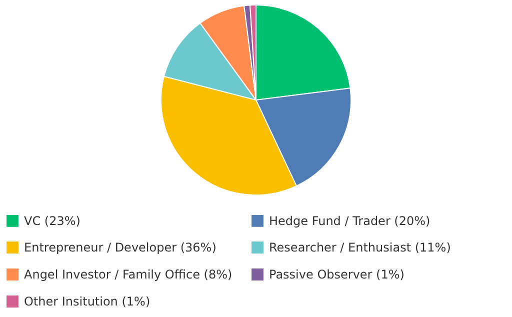 The image size is (512, 317). Describe the element at coordinates (120, 247) in the screenshot. I see `legend-label: Entrepreneur / Developer (36%)` at that location.